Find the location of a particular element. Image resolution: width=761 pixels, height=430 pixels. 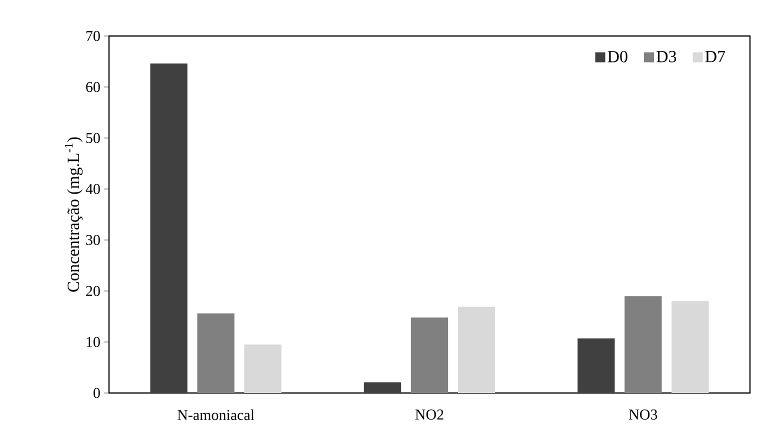

x-tick-label: NO3 is located at coordinates (643, 415).